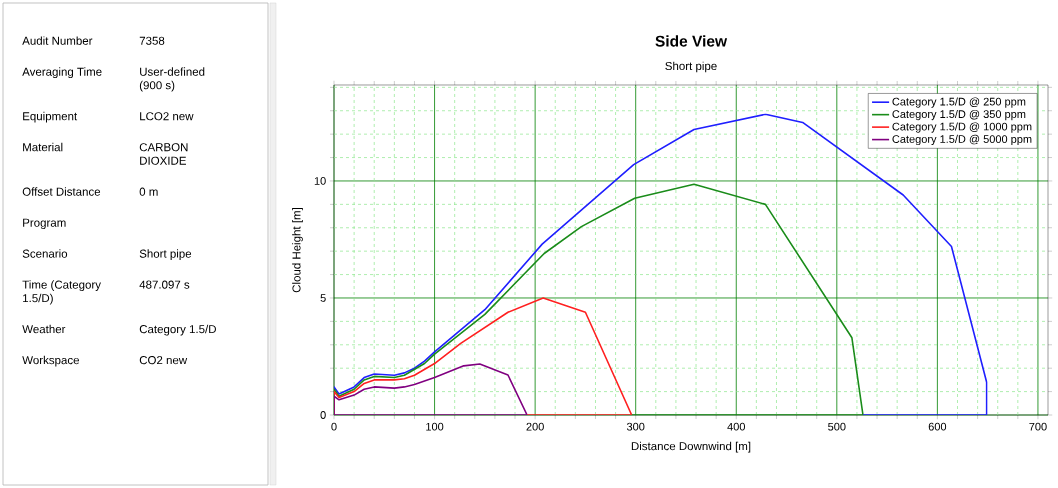 This screenshot has height=488, width=1058. I want to click on x-tick-label: 300, so click(635, 426).